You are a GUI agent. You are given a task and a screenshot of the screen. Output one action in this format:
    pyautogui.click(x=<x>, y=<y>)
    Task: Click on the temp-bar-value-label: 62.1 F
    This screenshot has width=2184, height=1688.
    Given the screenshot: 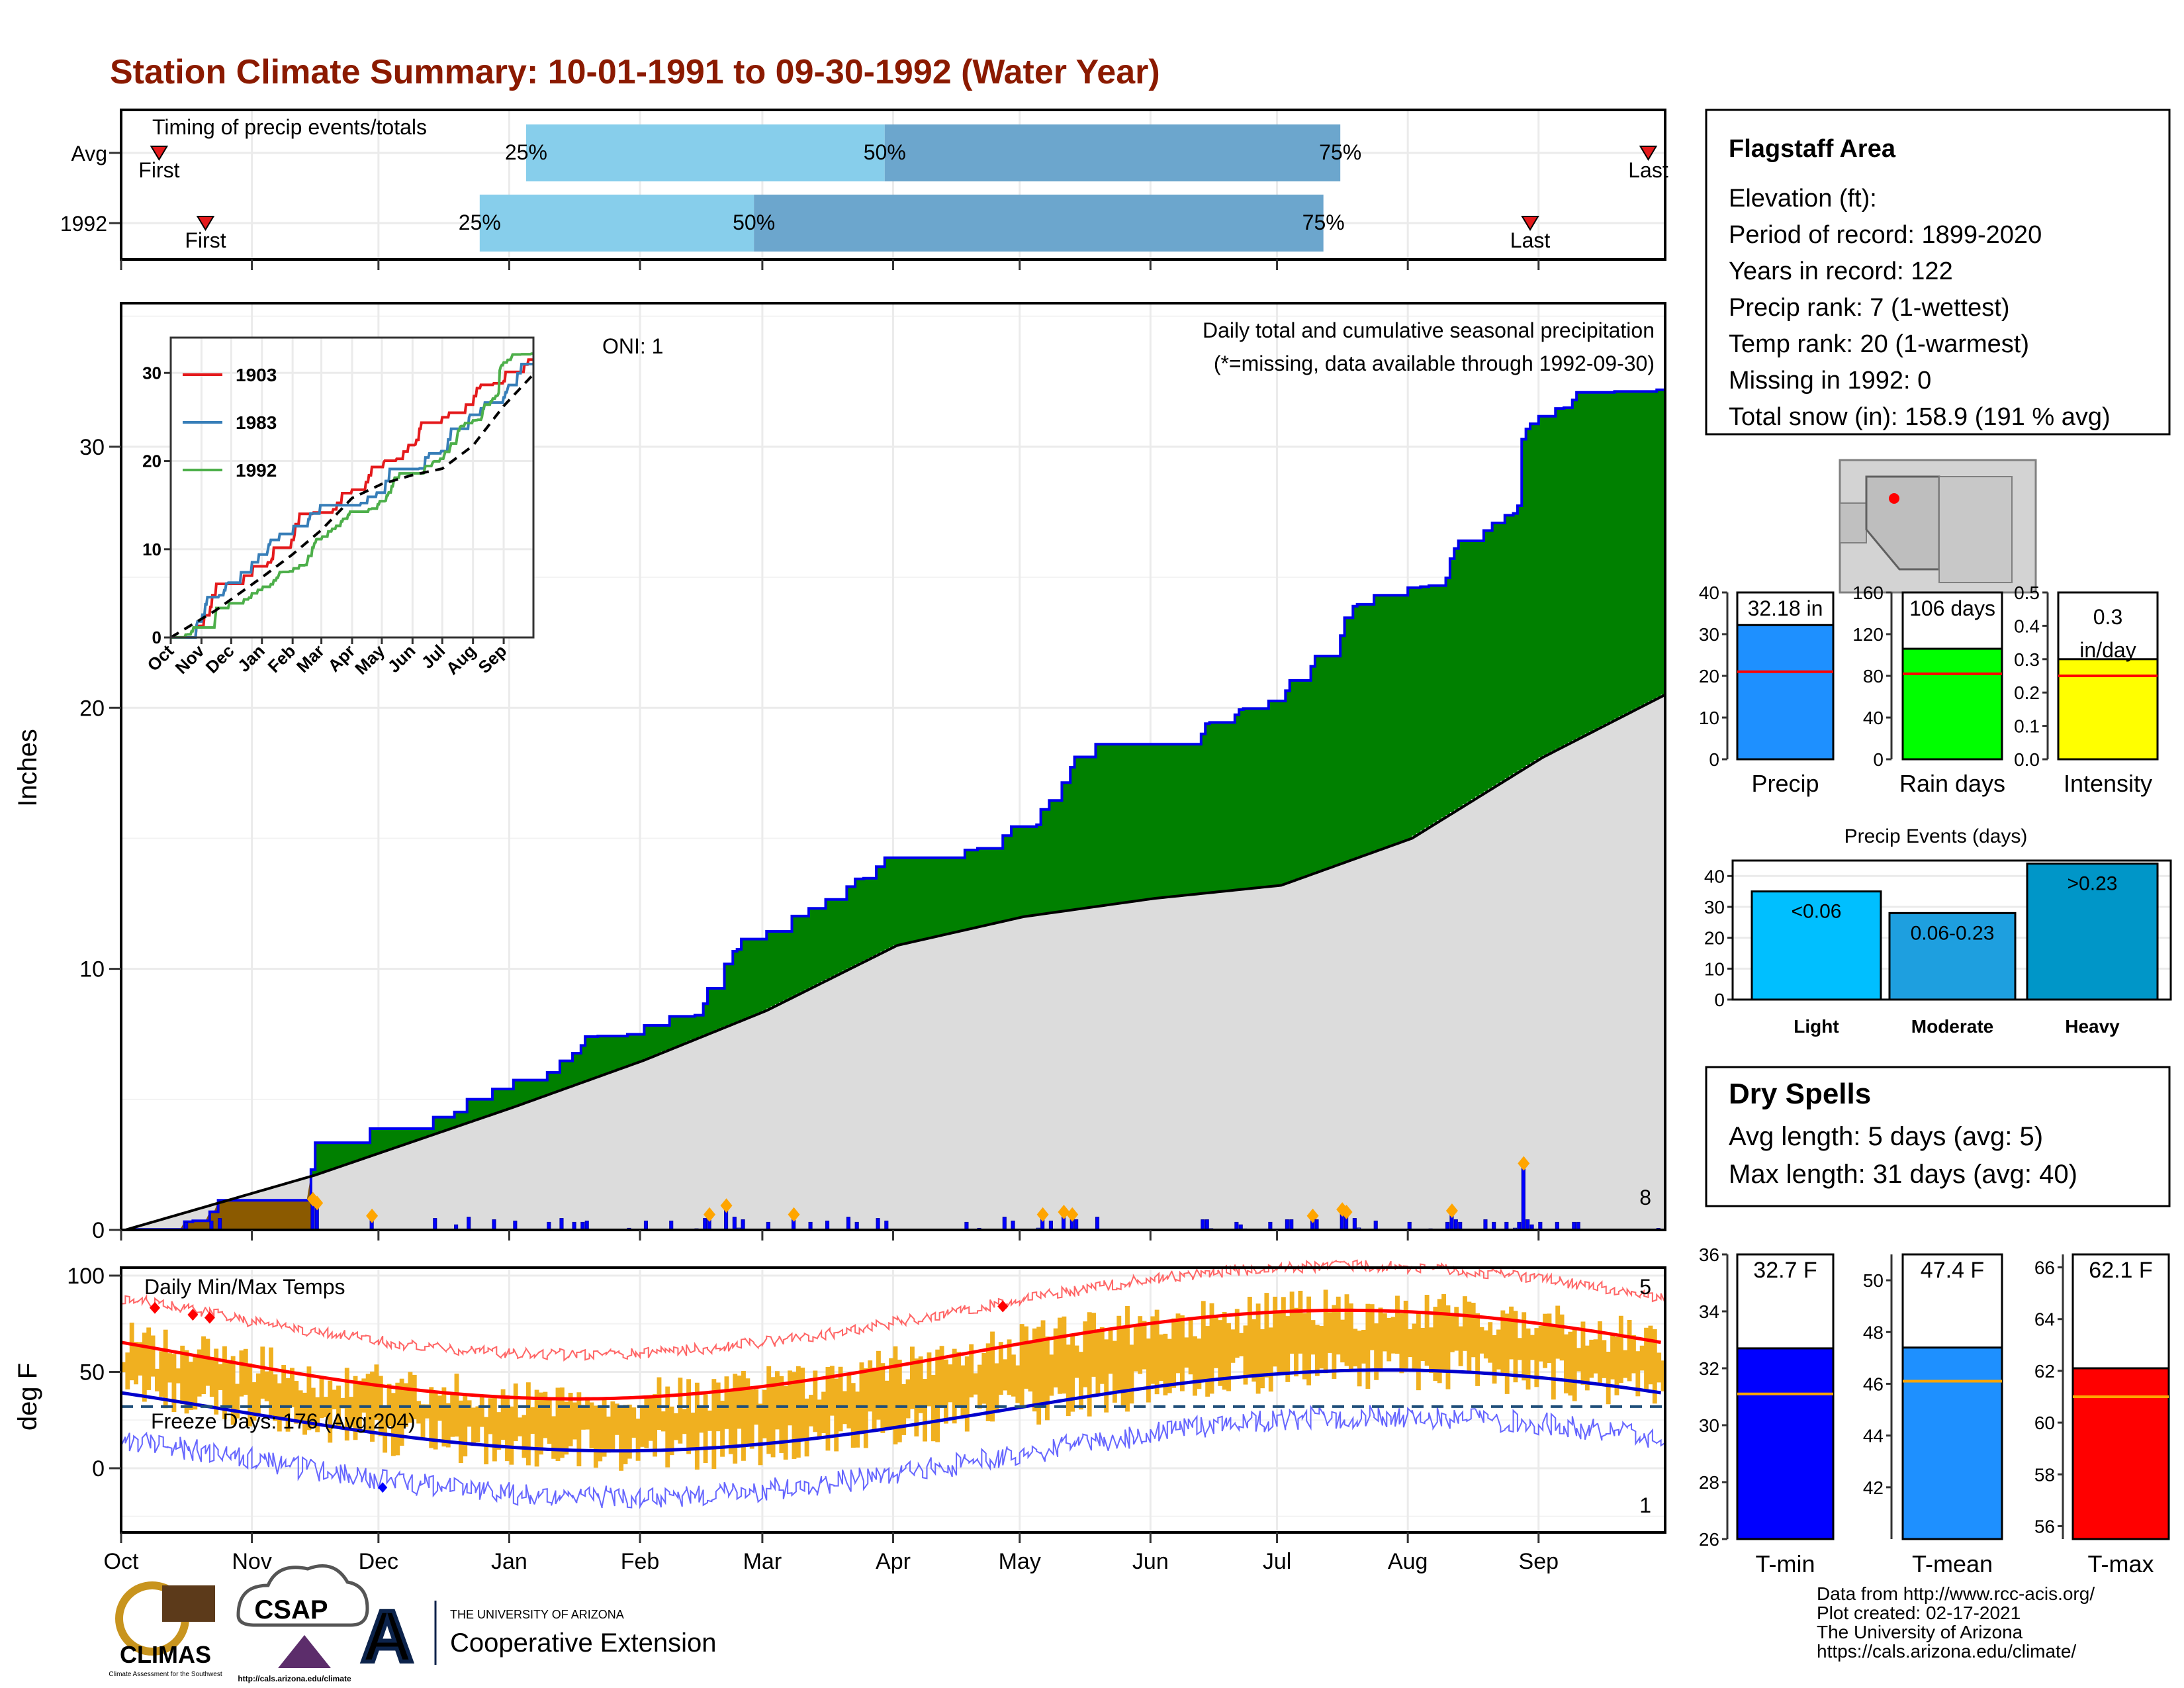 What is the action you would take?
    pyautogui.click(x=2120, y=1270)
    